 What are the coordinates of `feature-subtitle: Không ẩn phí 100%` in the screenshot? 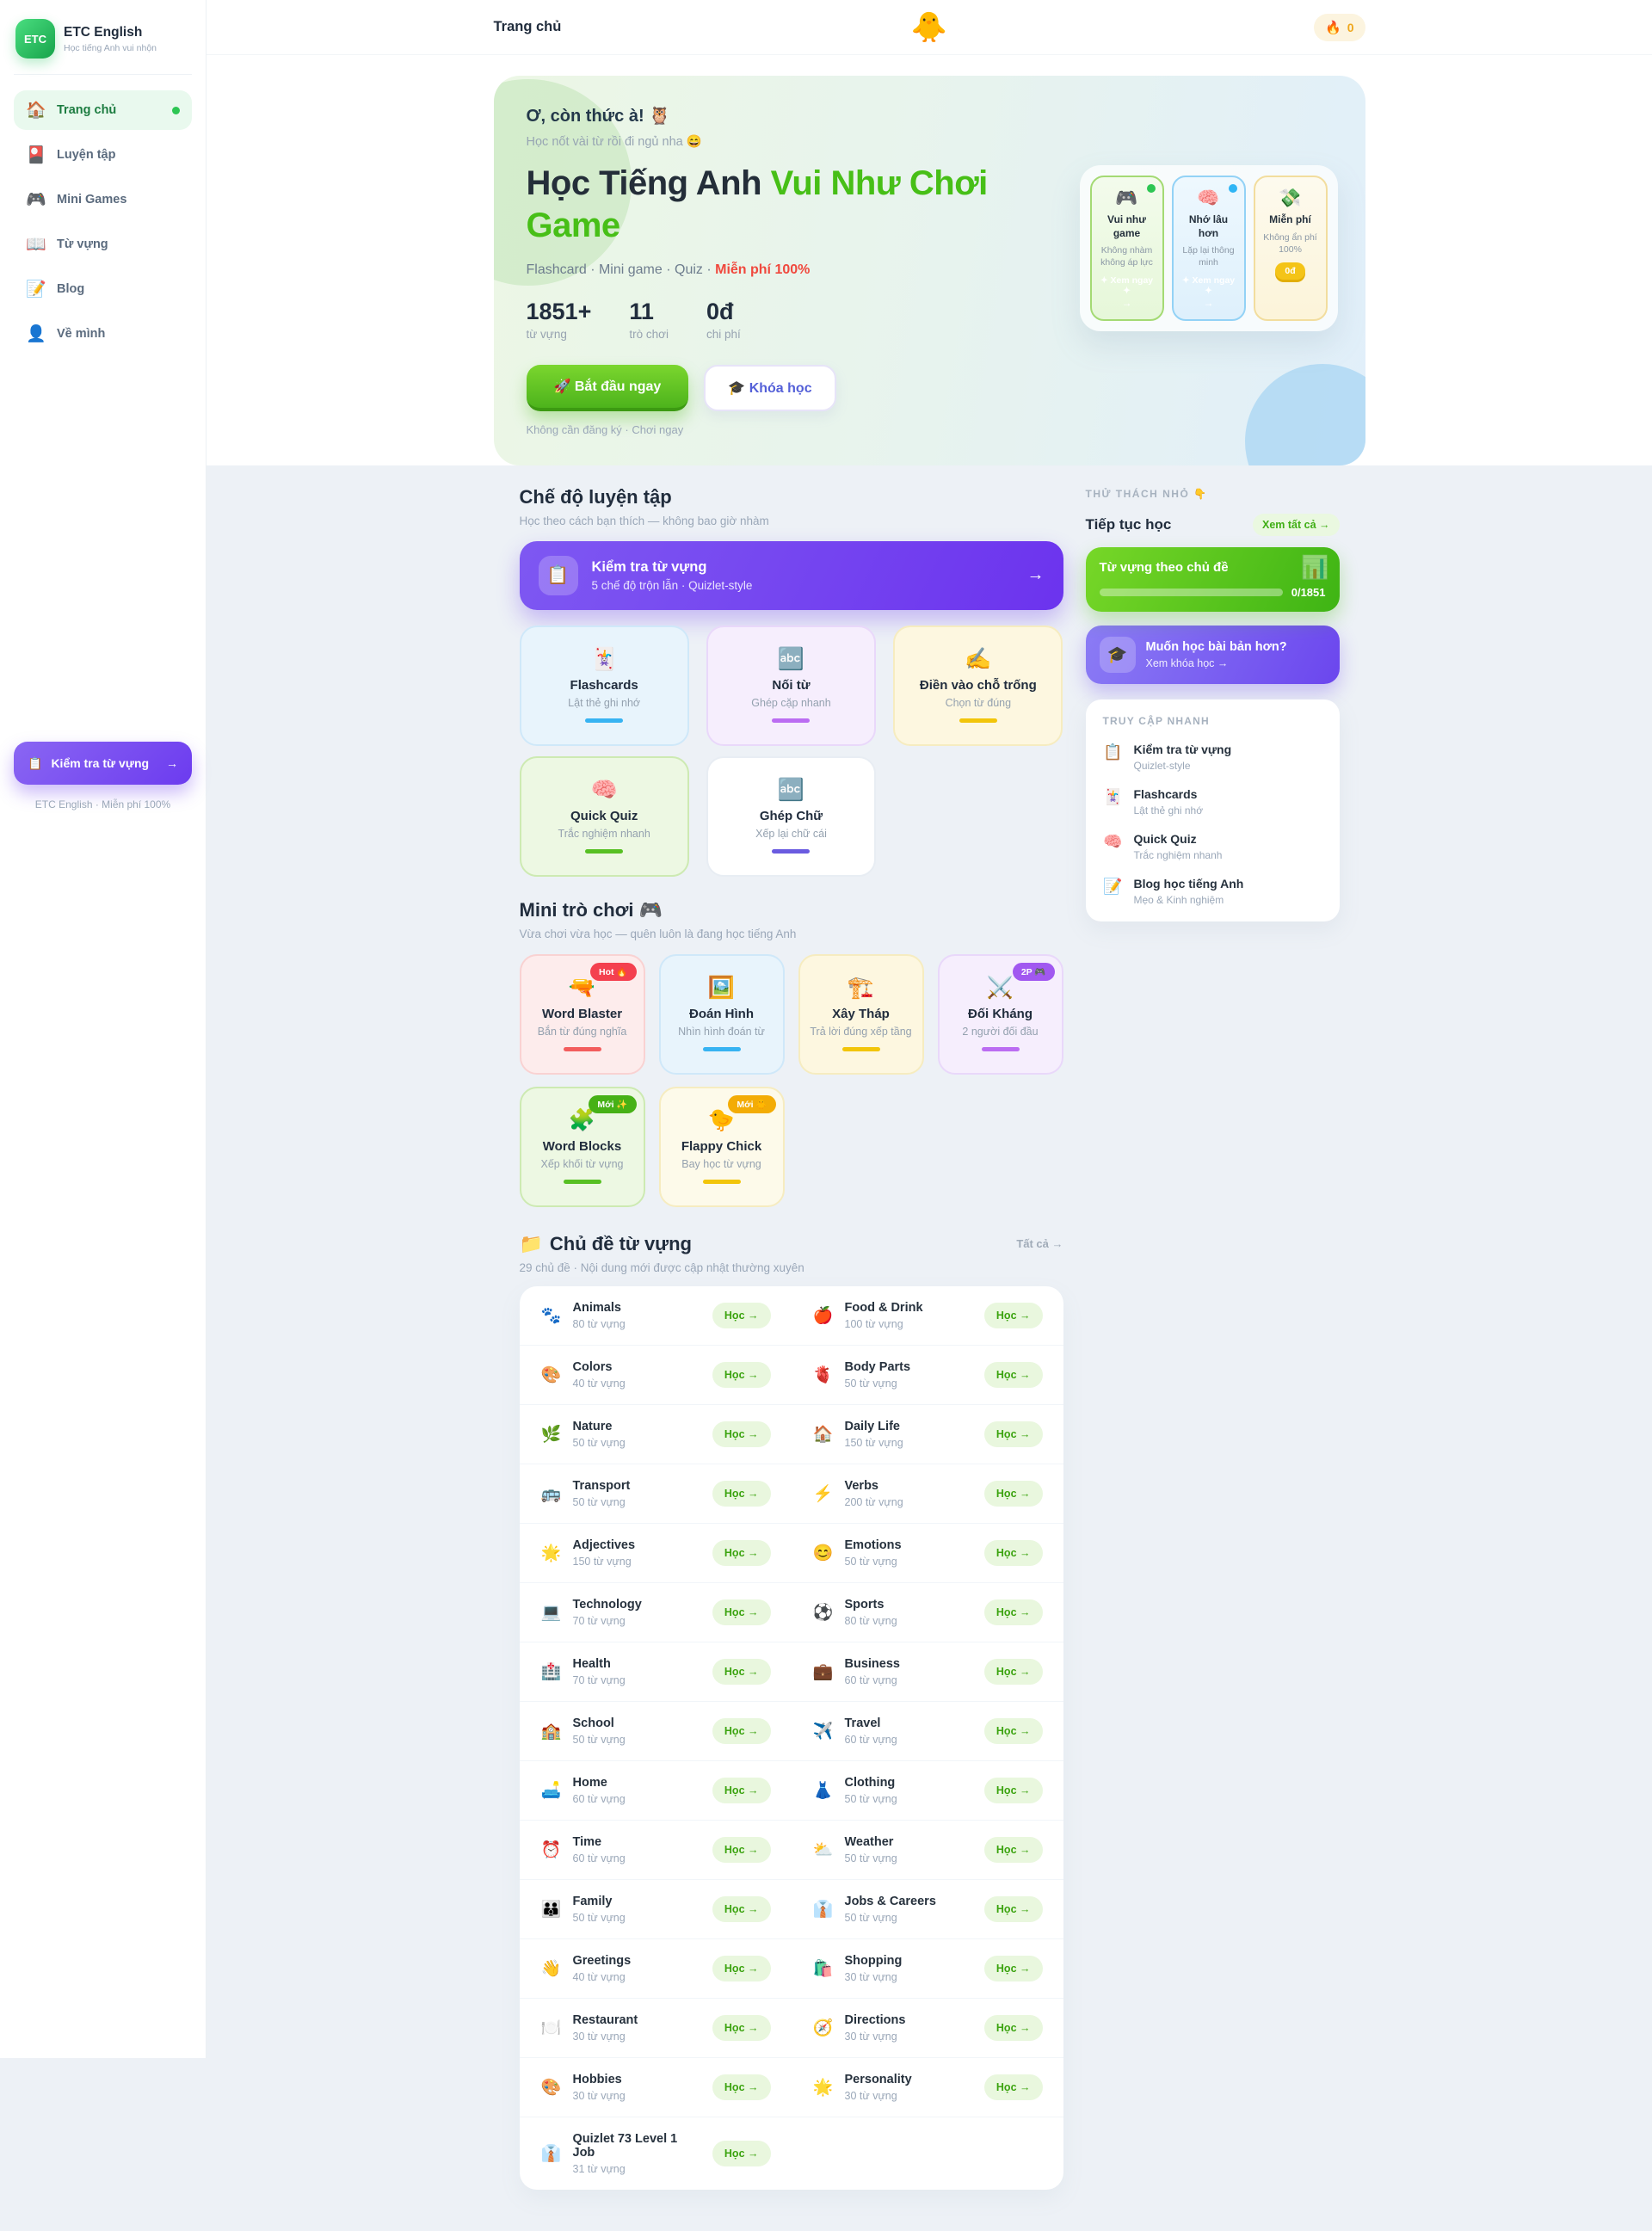 It's located at (1290, 243).